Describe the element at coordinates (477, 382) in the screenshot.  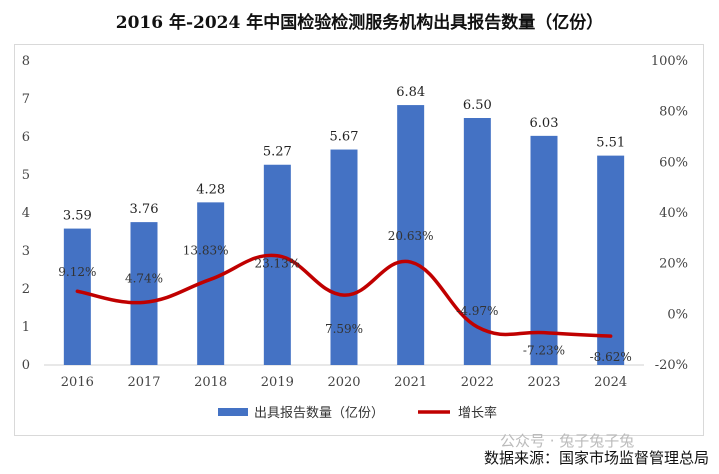
I see `x-tick-label: 2022` at that location.